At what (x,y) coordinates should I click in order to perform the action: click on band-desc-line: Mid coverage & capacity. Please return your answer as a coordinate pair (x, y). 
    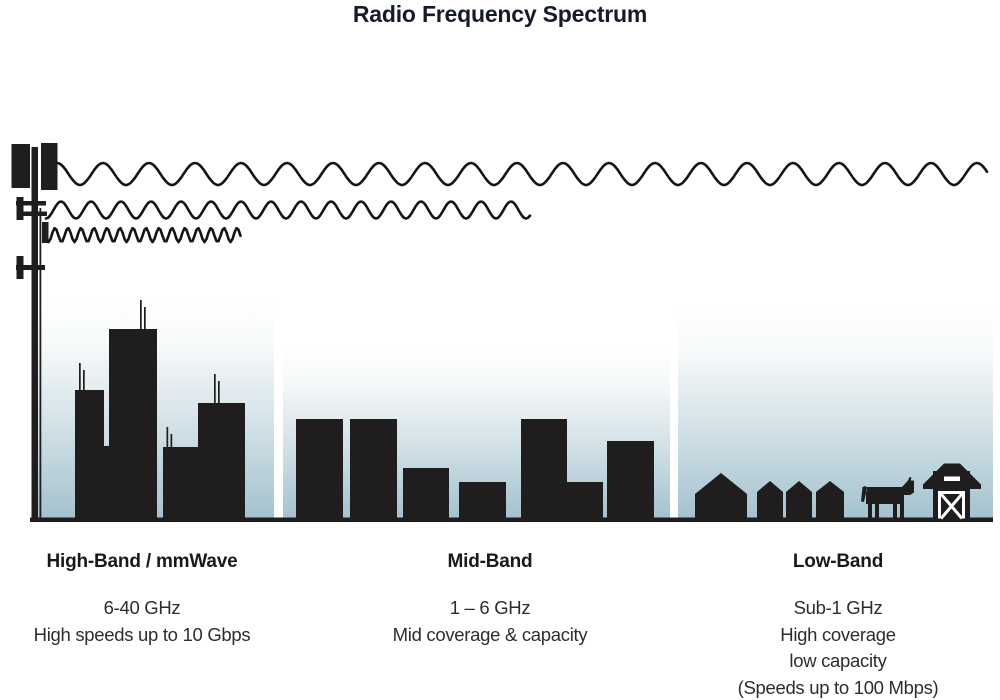
    Looking at the image, I should click on (490, 634).